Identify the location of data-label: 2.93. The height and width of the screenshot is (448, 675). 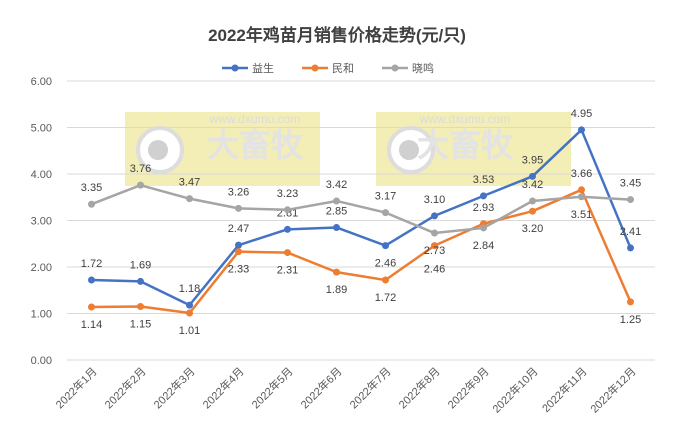
(483, 208).